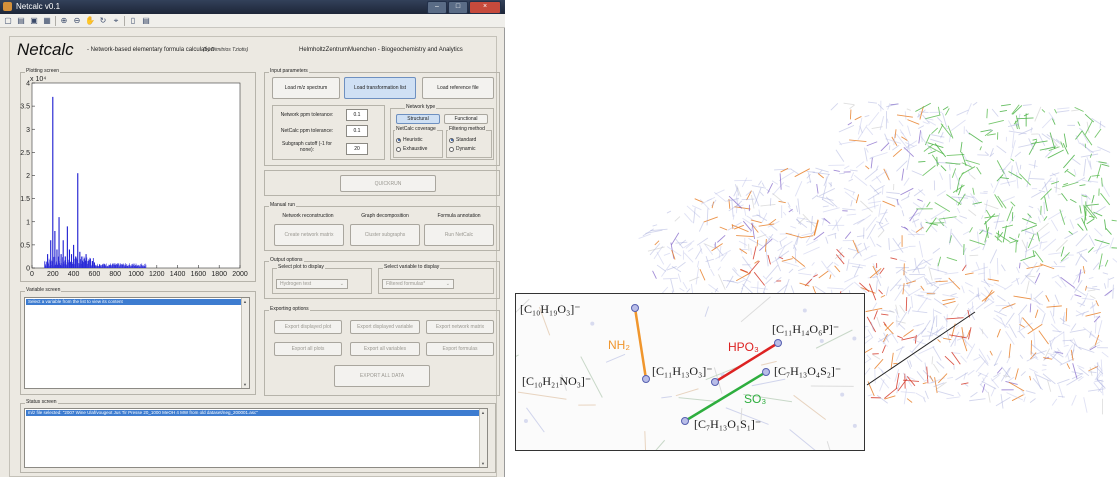 This screenshot has height=477, width=1117. Describe the element at coordinates (77, 20) in the screenshot. I see `zoom-out-icon: ⊖` at that location.